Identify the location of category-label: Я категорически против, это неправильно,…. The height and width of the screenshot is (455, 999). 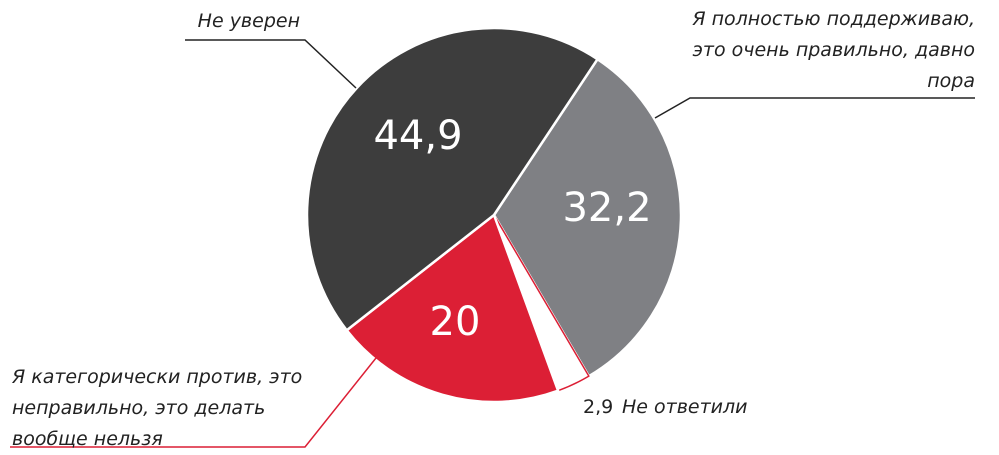
(157, 408).